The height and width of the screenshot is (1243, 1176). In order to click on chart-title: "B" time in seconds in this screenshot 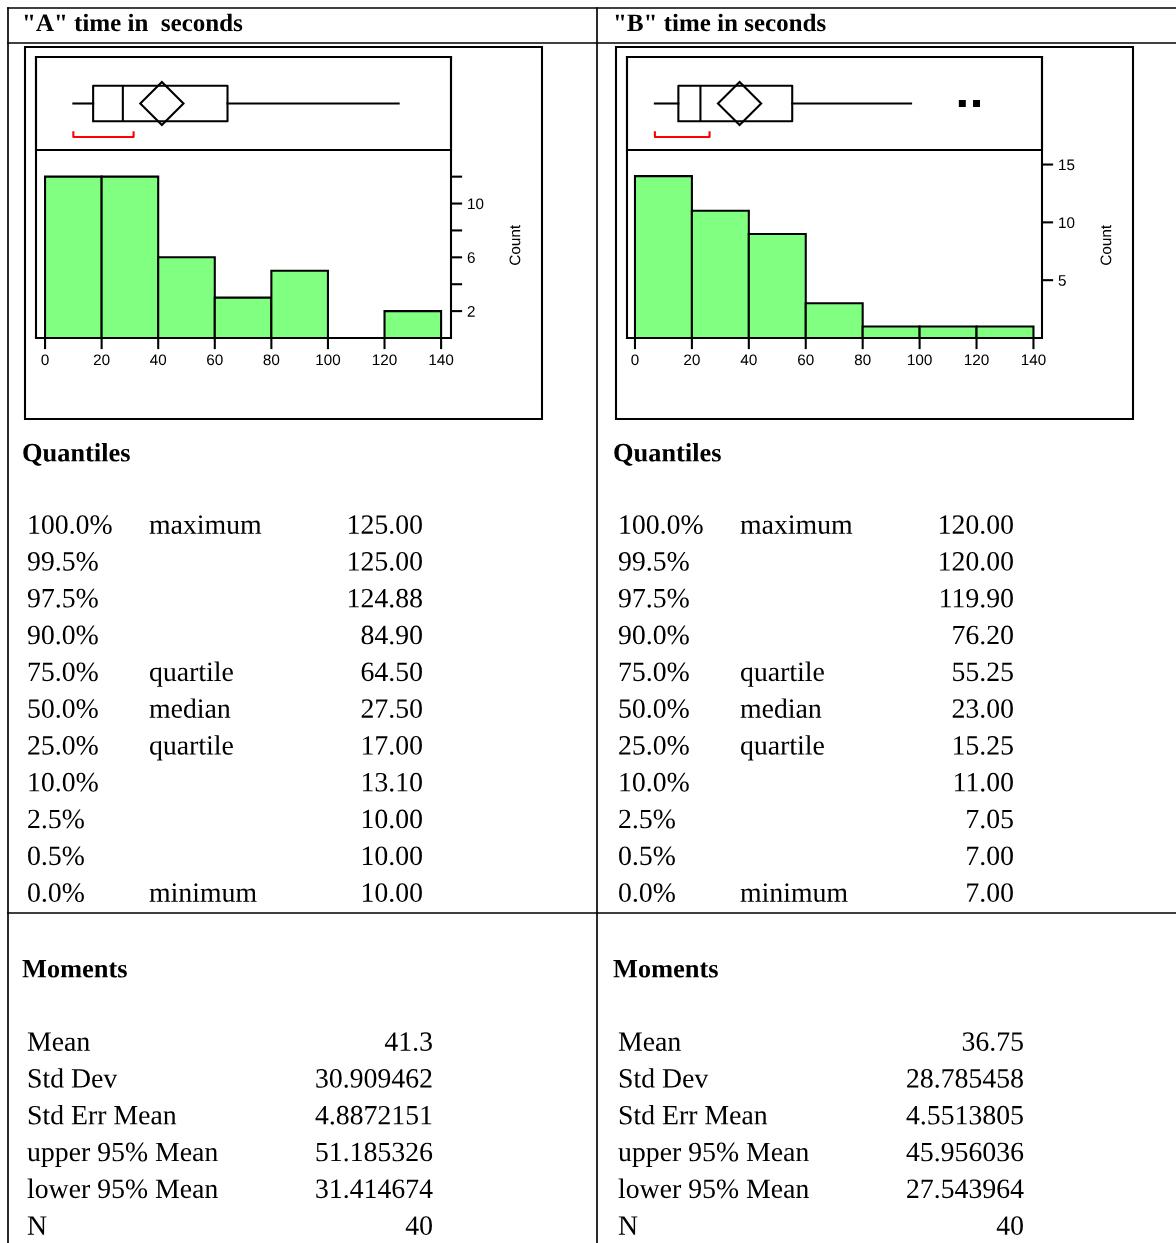, I will do `click(720, 22)`.